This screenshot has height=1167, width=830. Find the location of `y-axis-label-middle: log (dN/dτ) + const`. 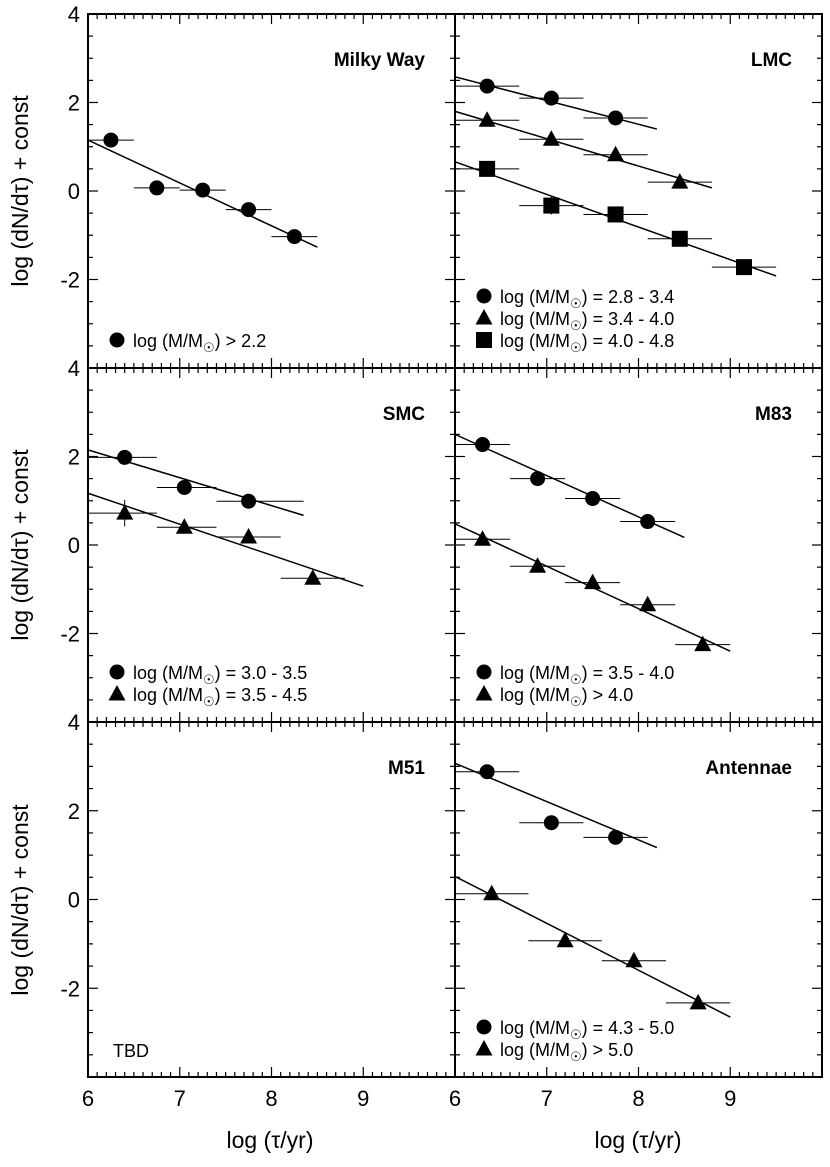

y-axis-label-middle: log (dN/dτ) + const is located at coordinates (20, 545).